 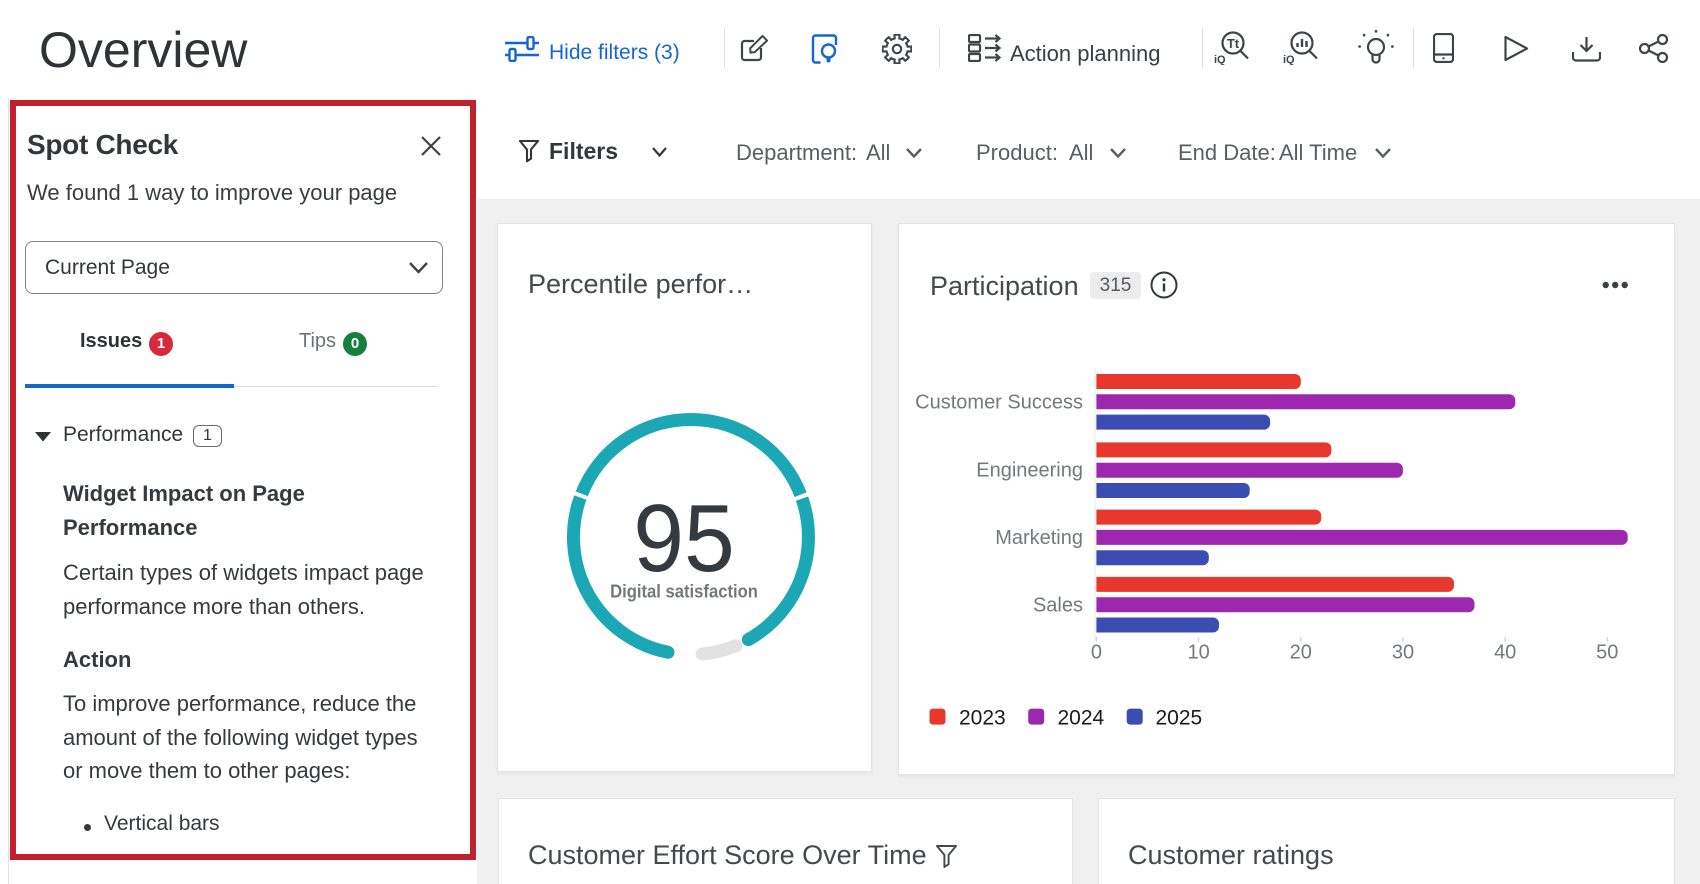 What do you see at coordinates (1081, 718) in the screenshot?
I see `svg-text: 2024` at bounding box center [1081, 718].